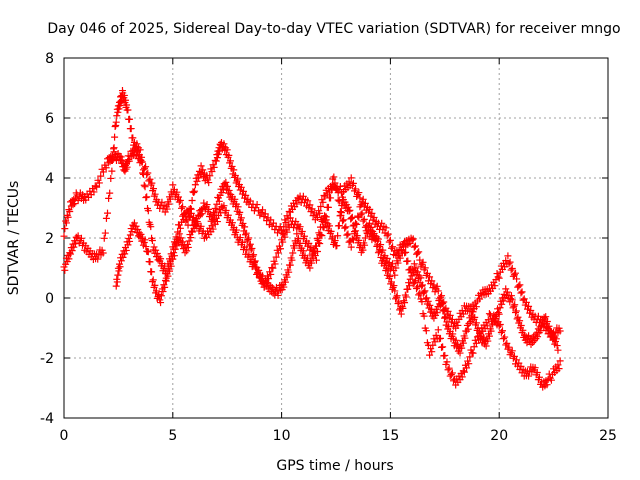  Describe the element at coordinates (608, 436) in the screenshot. I see `x-tick-label: 25` at that location.